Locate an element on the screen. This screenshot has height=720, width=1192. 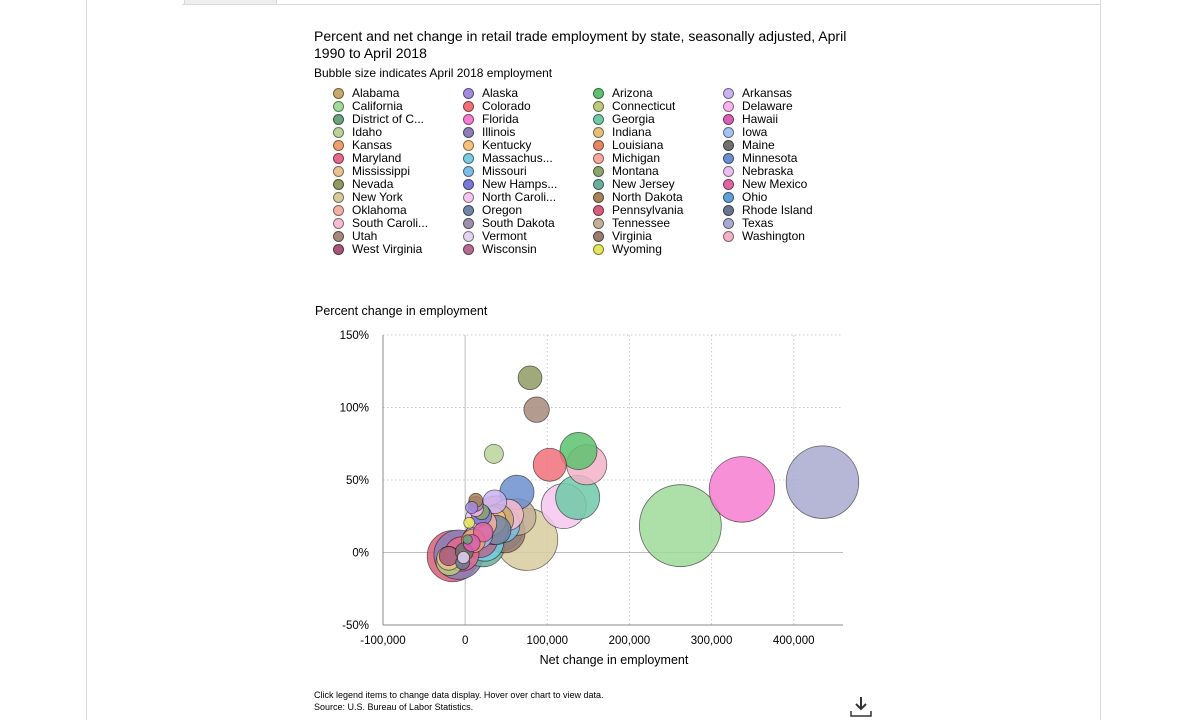
legend-item: North Dakota is located at coordinates (638, 197).